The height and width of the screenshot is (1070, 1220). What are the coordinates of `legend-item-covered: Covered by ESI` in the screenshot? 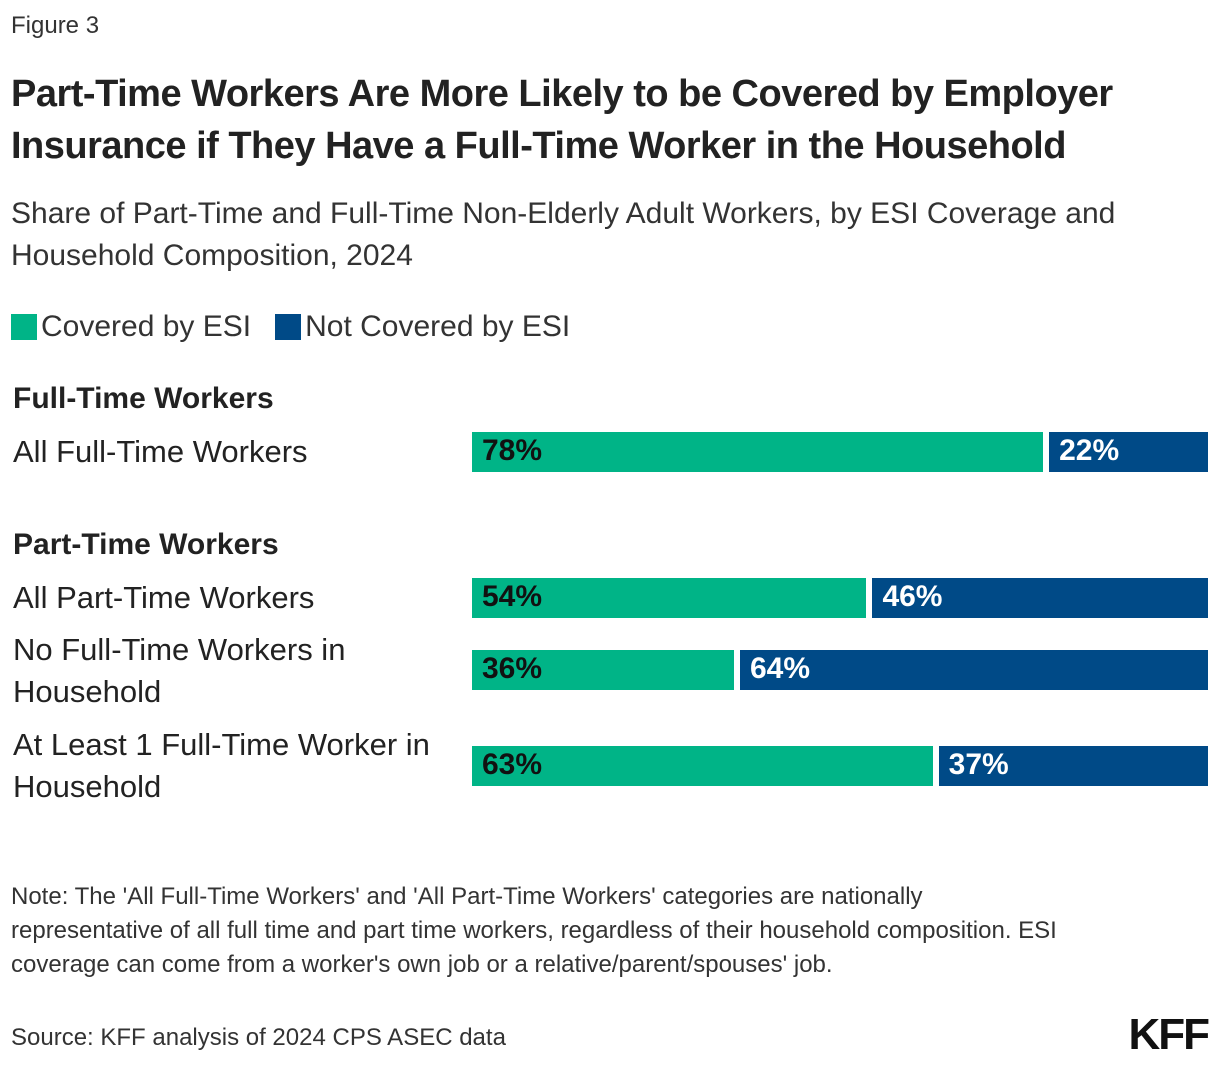 It's located at (131, 327).